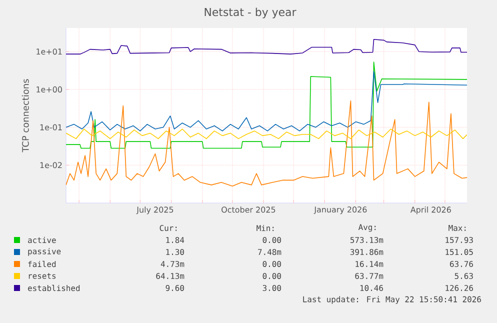 This screenshot has width=497, height=323. Describe the element at coordinates (25, 115) in the screenshot. I see `y-axis-title: TCP connections` at that location.